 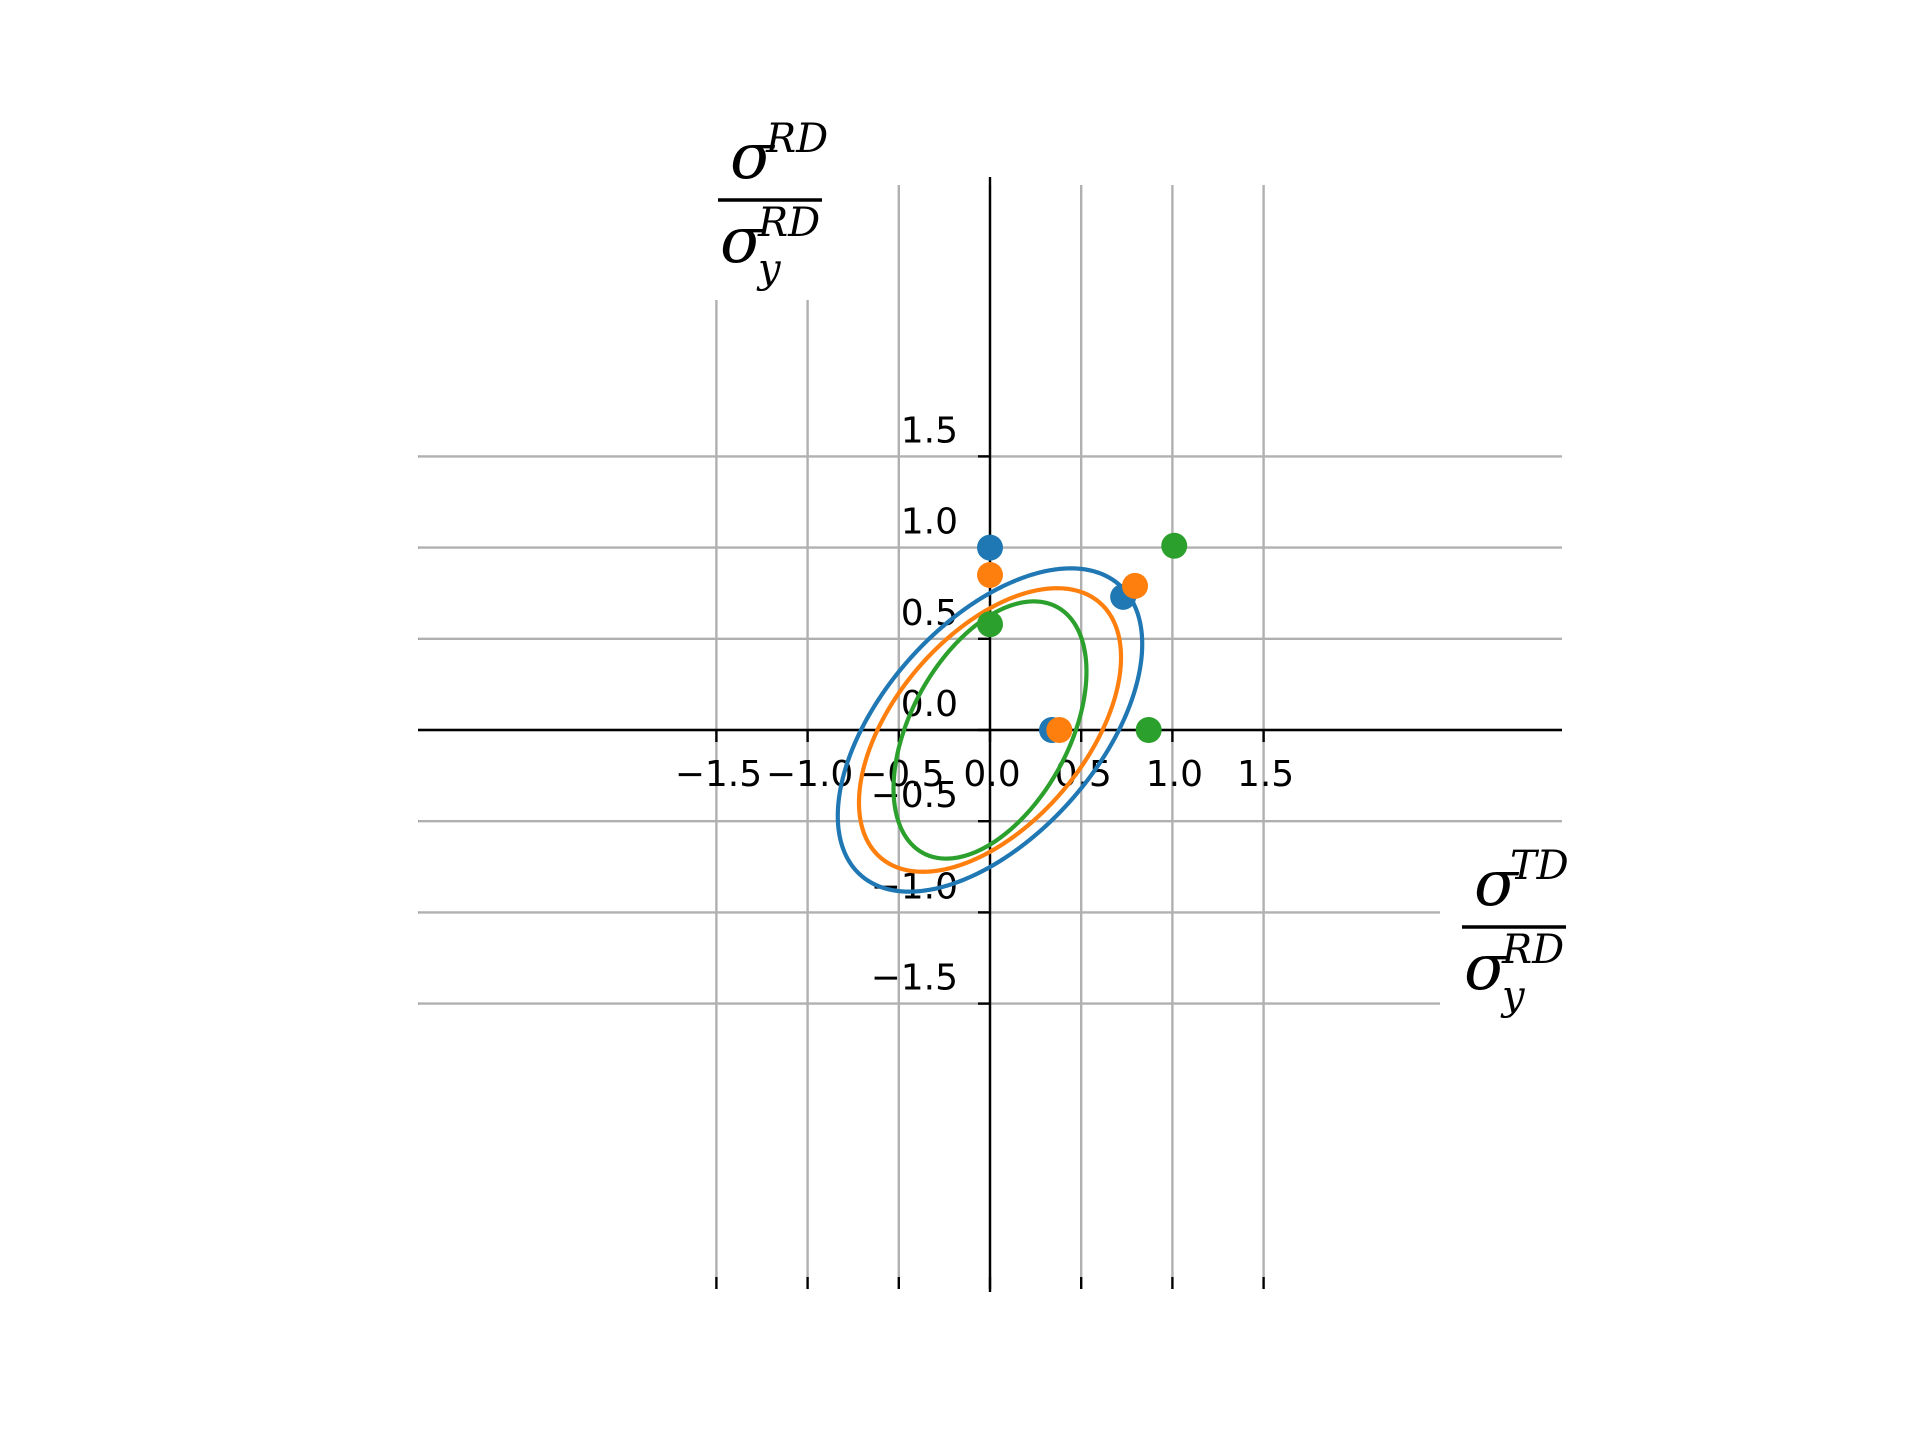 What do you see at coordinates (991, 774) in the screenshot?
I see `x-tick-label: 0.0` at bounding box center [991, 774].